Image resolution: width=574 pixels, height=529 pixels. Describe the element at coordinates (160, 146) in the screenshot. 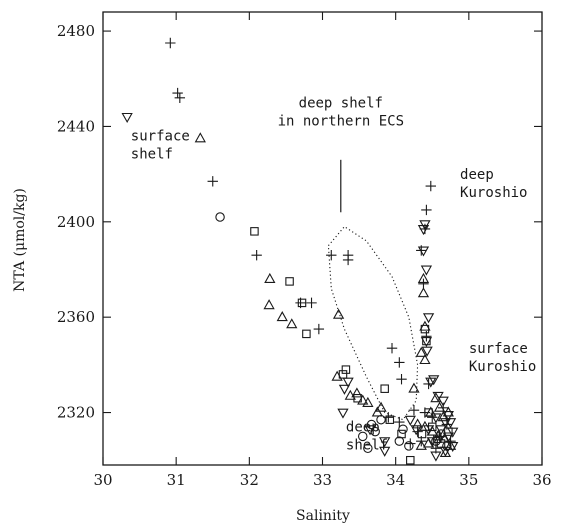

I see `annotation-label: surface shelf` at that location.